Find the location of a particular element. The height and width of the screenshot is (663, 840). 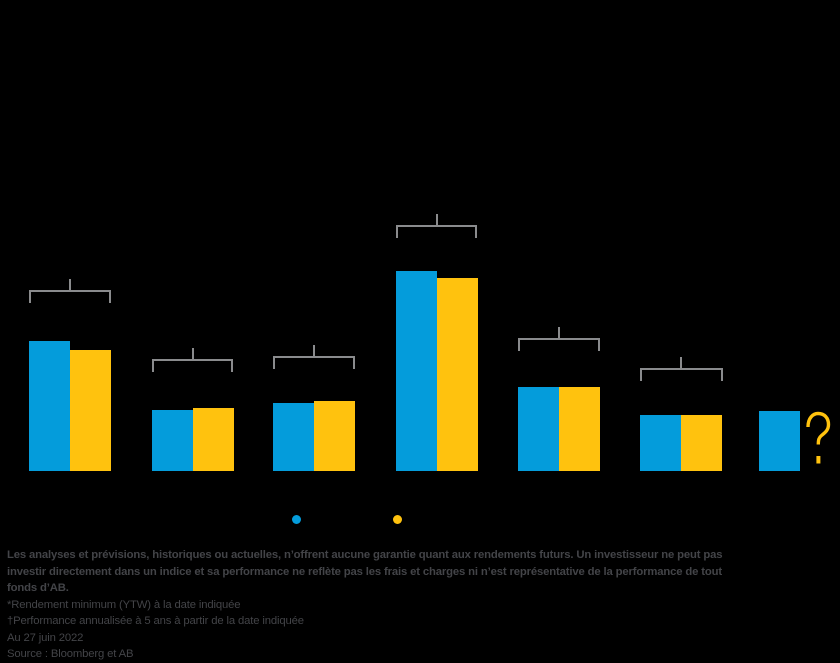

footnote-source: Source : Bloomberg et AB is located at coordinates (70, 654).